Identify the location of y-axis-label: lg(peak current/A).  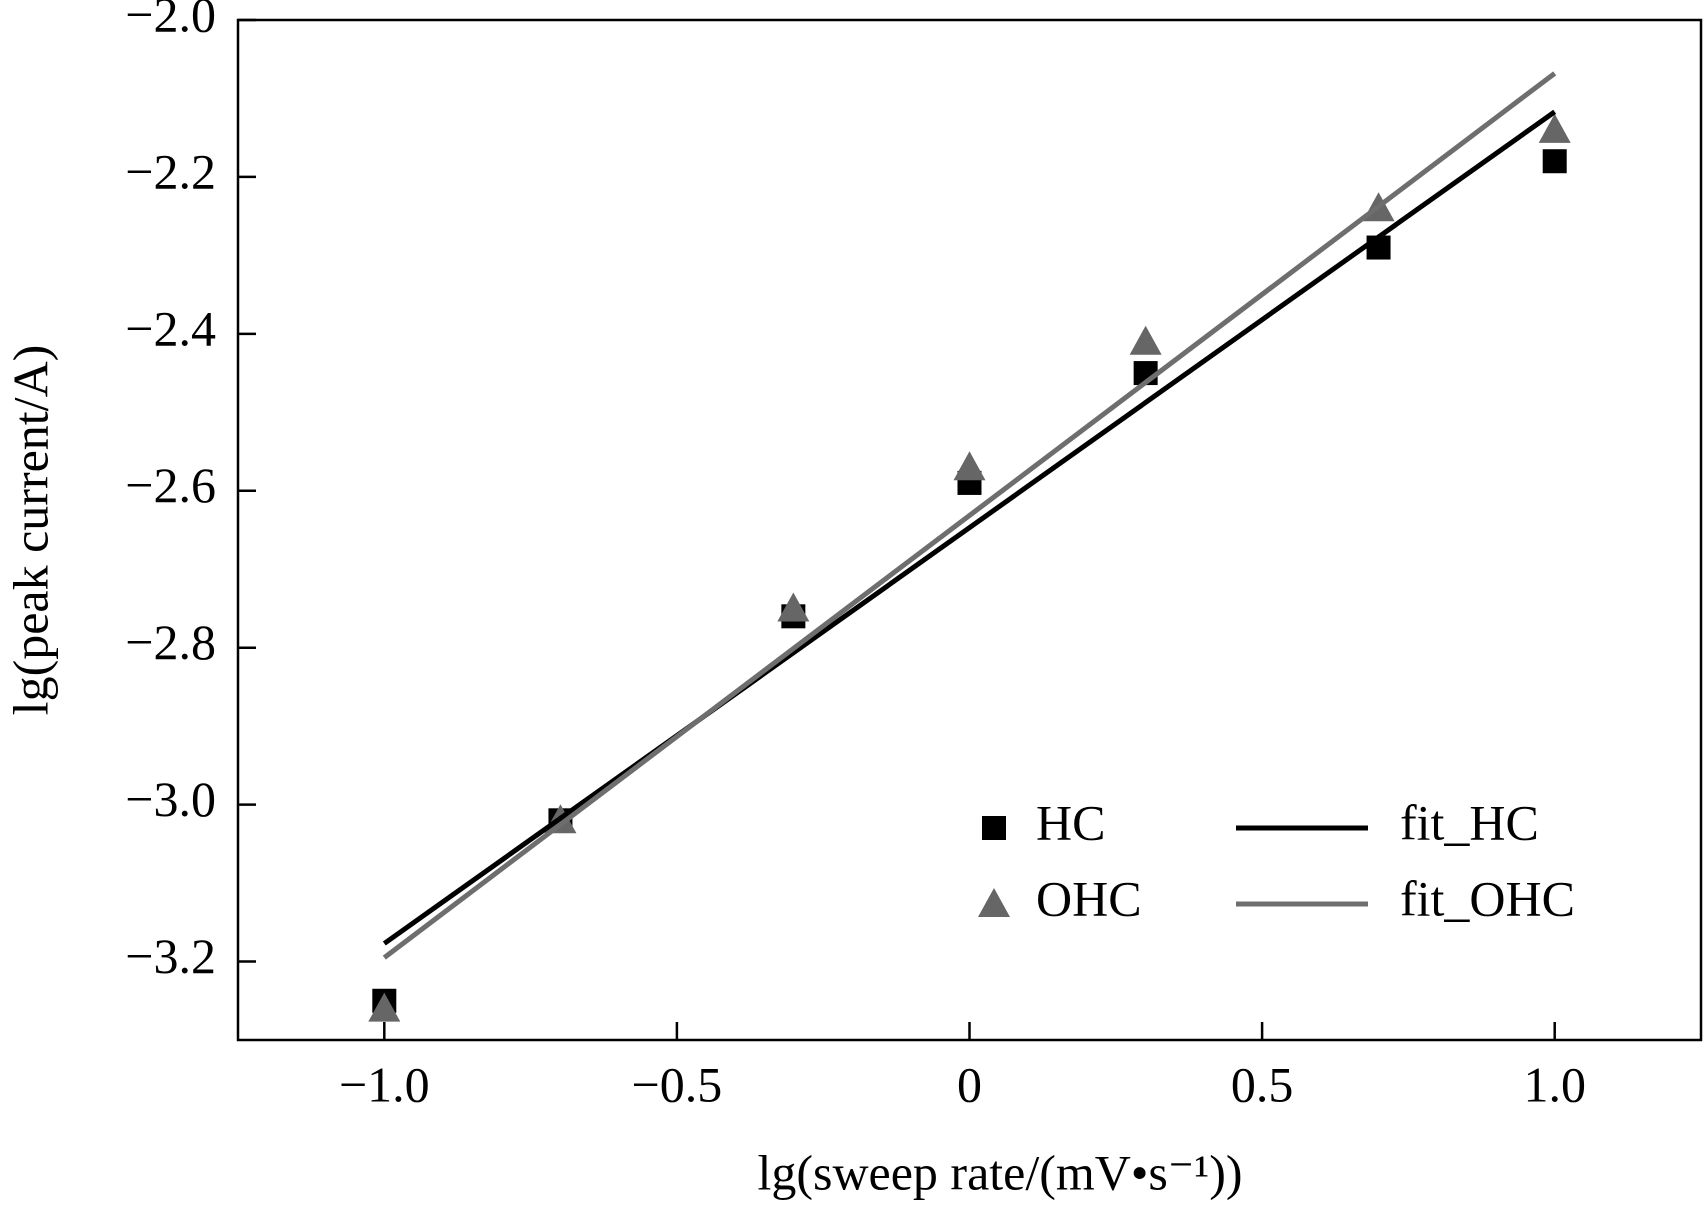
(30, 530).